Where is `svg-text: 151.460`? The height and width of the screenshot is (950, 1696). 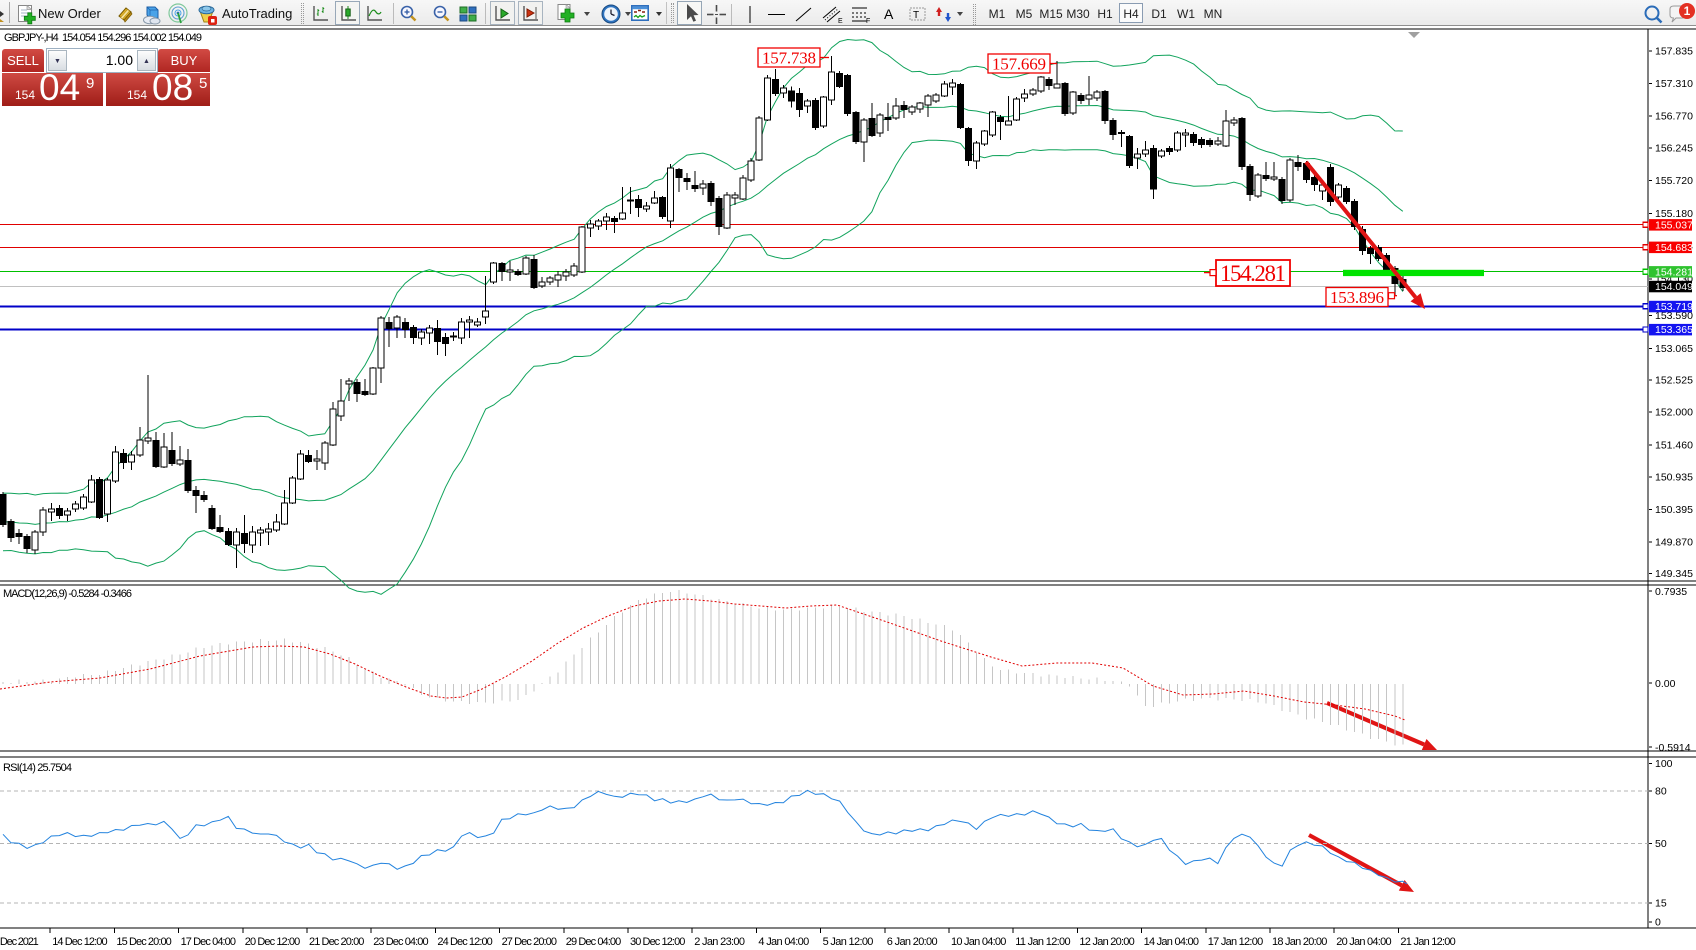
svg-text: 151.460 is located at coordinates (1674, 446).